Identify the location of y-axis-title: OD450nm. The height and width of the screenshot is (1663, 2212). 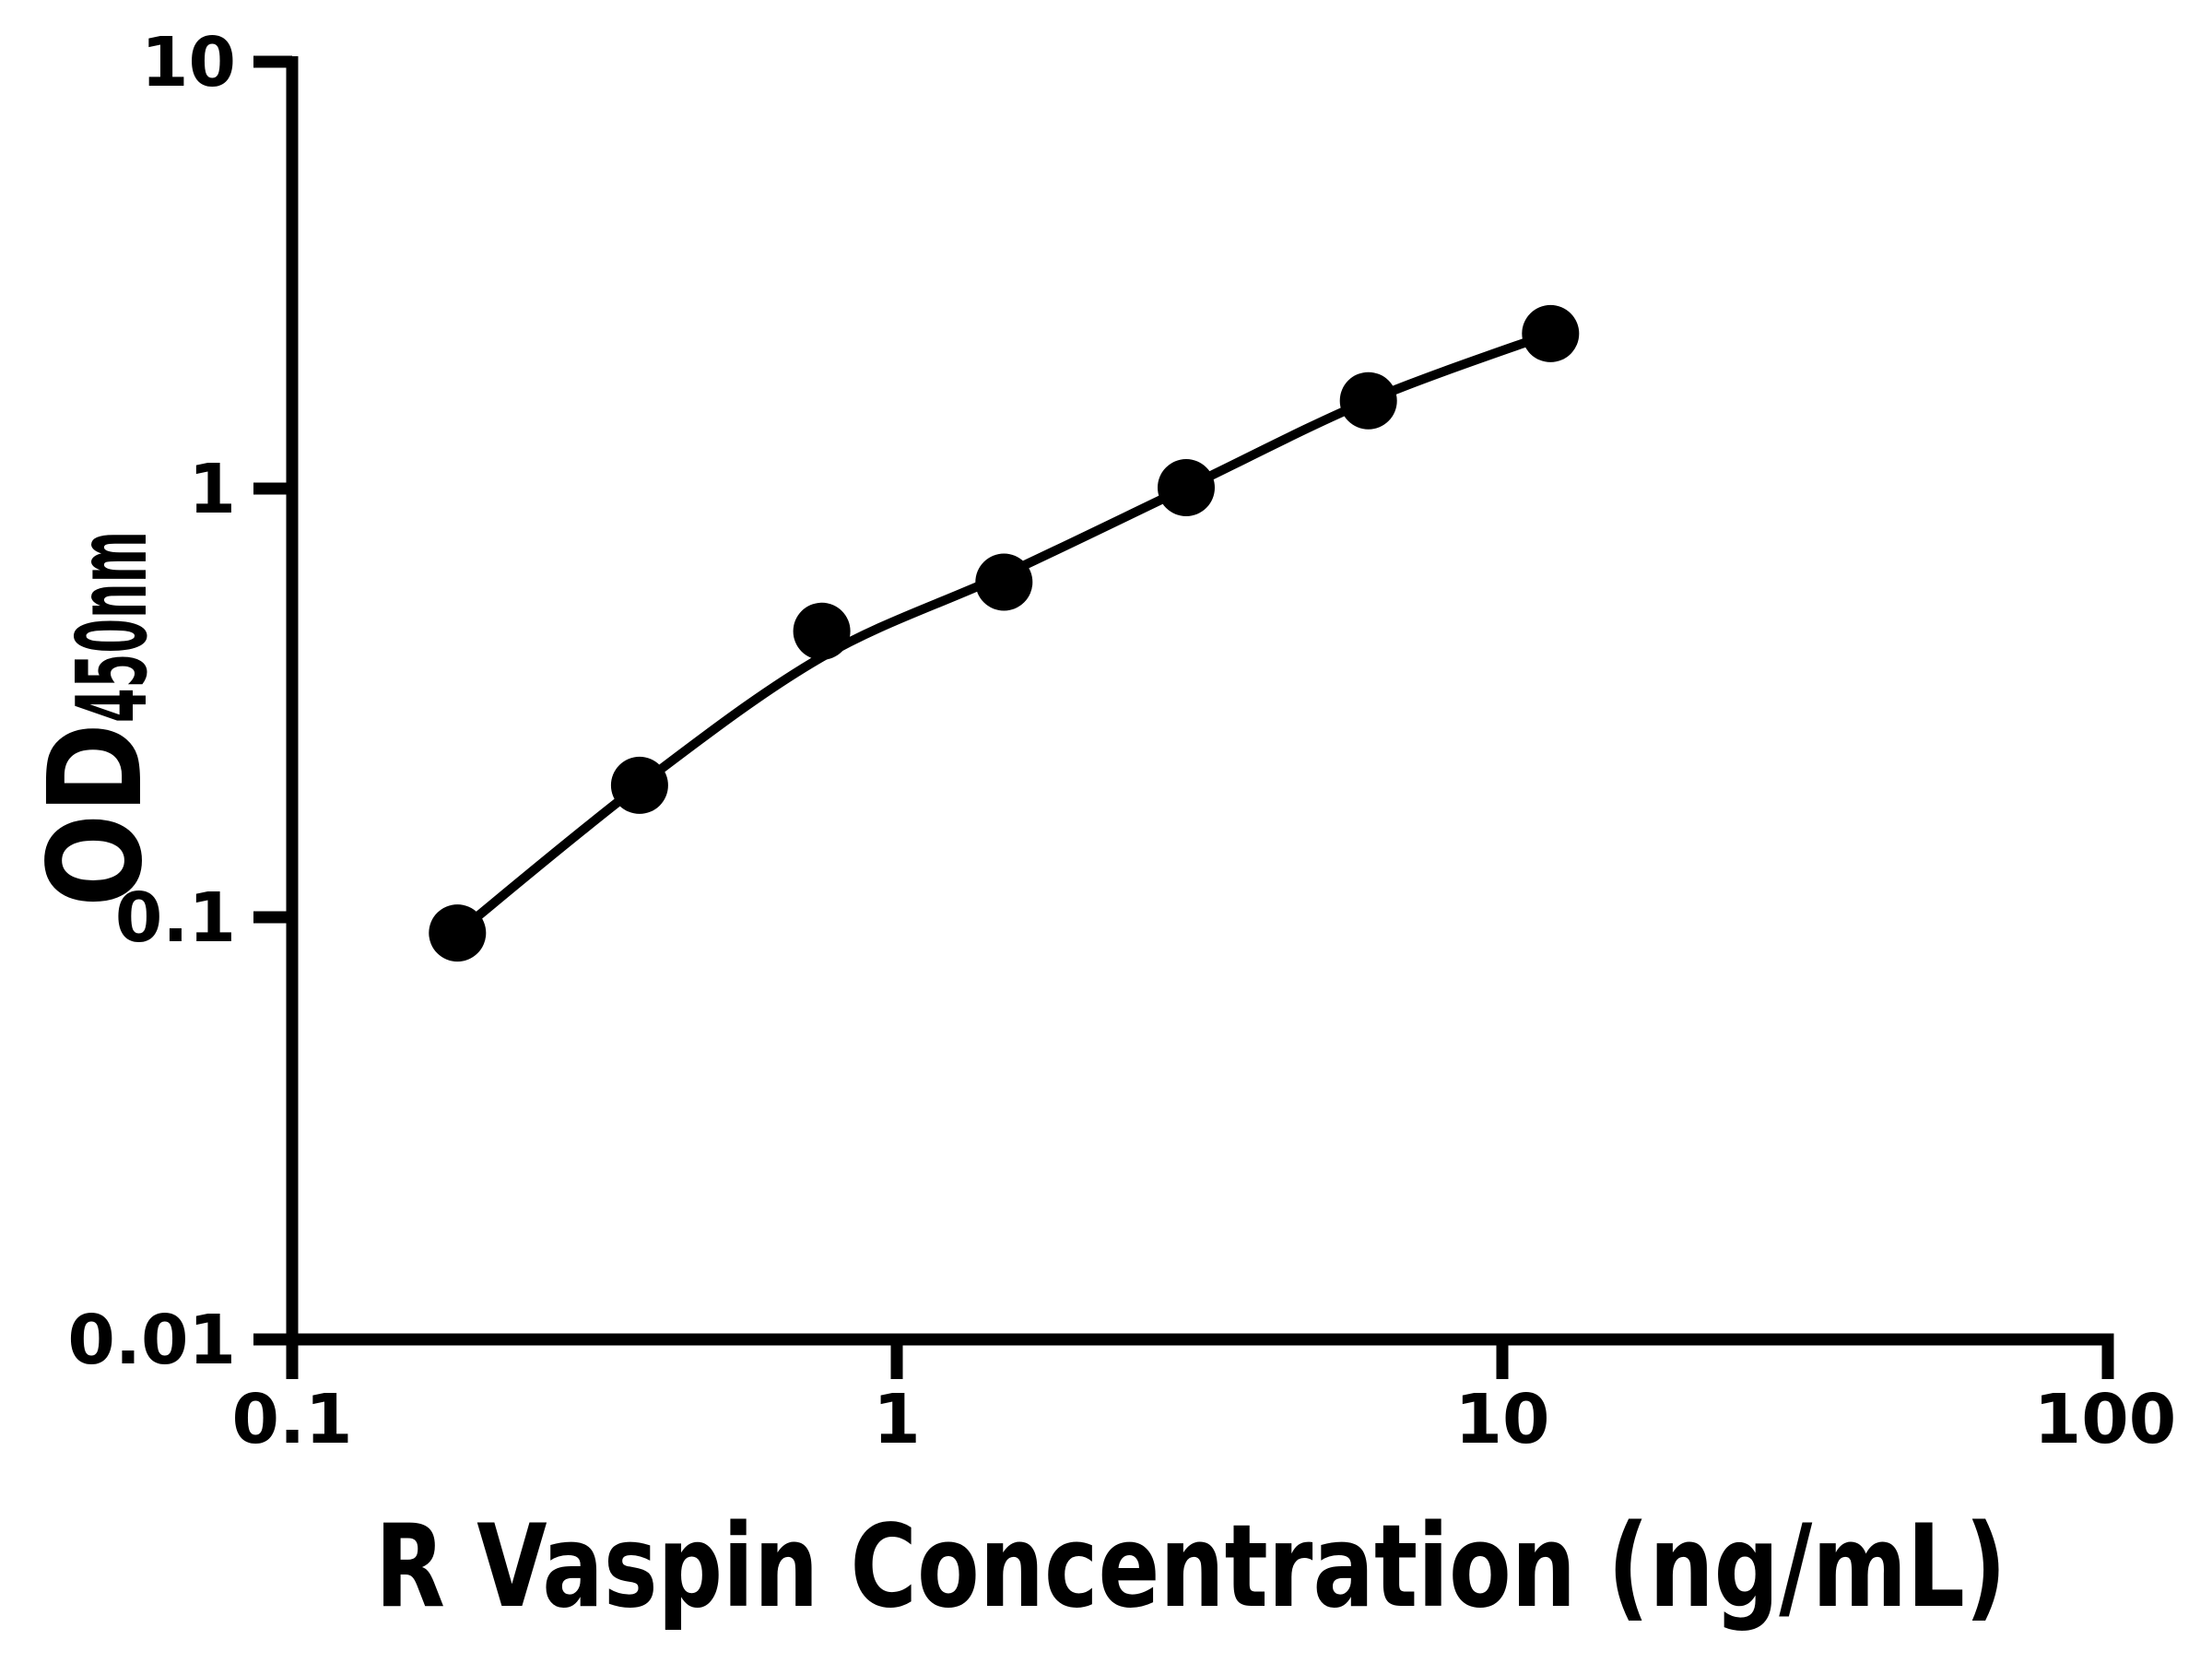
(96, 719).